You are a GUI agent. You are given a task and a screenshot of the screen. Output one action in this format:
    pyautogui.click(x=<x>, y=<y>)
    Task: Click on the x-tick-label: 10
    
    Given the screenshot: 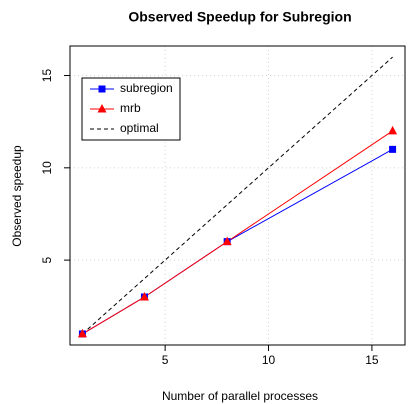 What is the action you would take?
    pyautogui.click(x=269, y=360)
    